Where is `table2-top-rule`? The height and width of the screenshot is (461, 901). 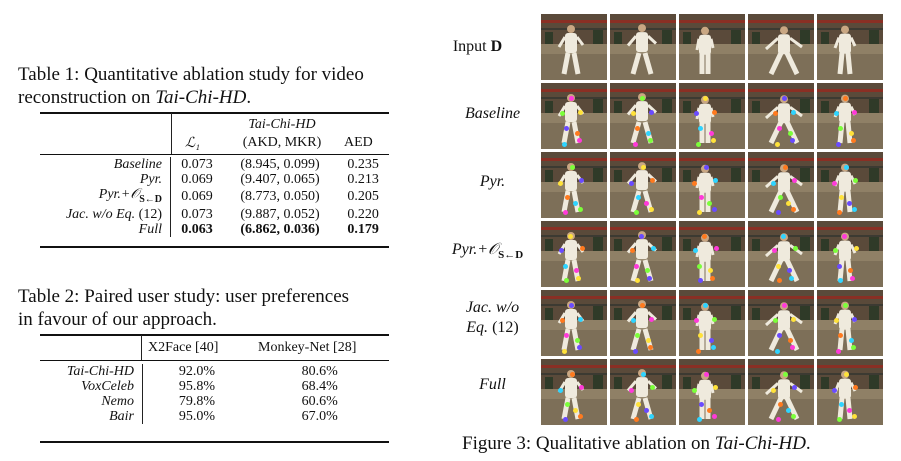 table2-top-rule is located at coordinates (214, 335).